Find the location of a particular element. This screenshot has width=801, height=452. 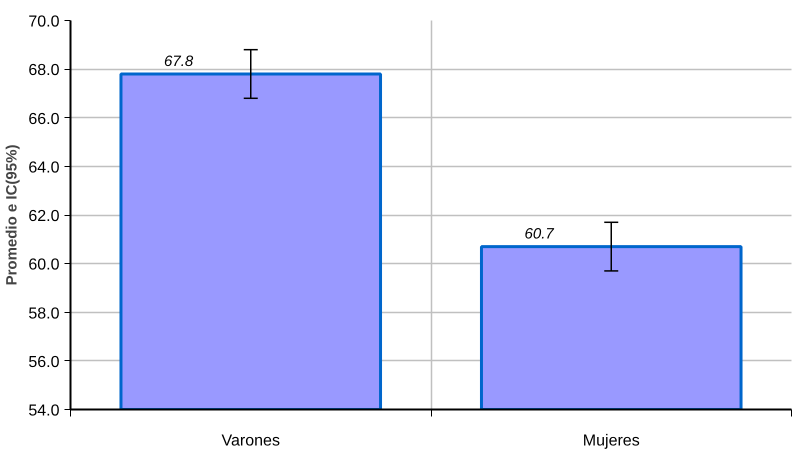

y-tick-label: 58.0 is located at coordinates (44, 313).